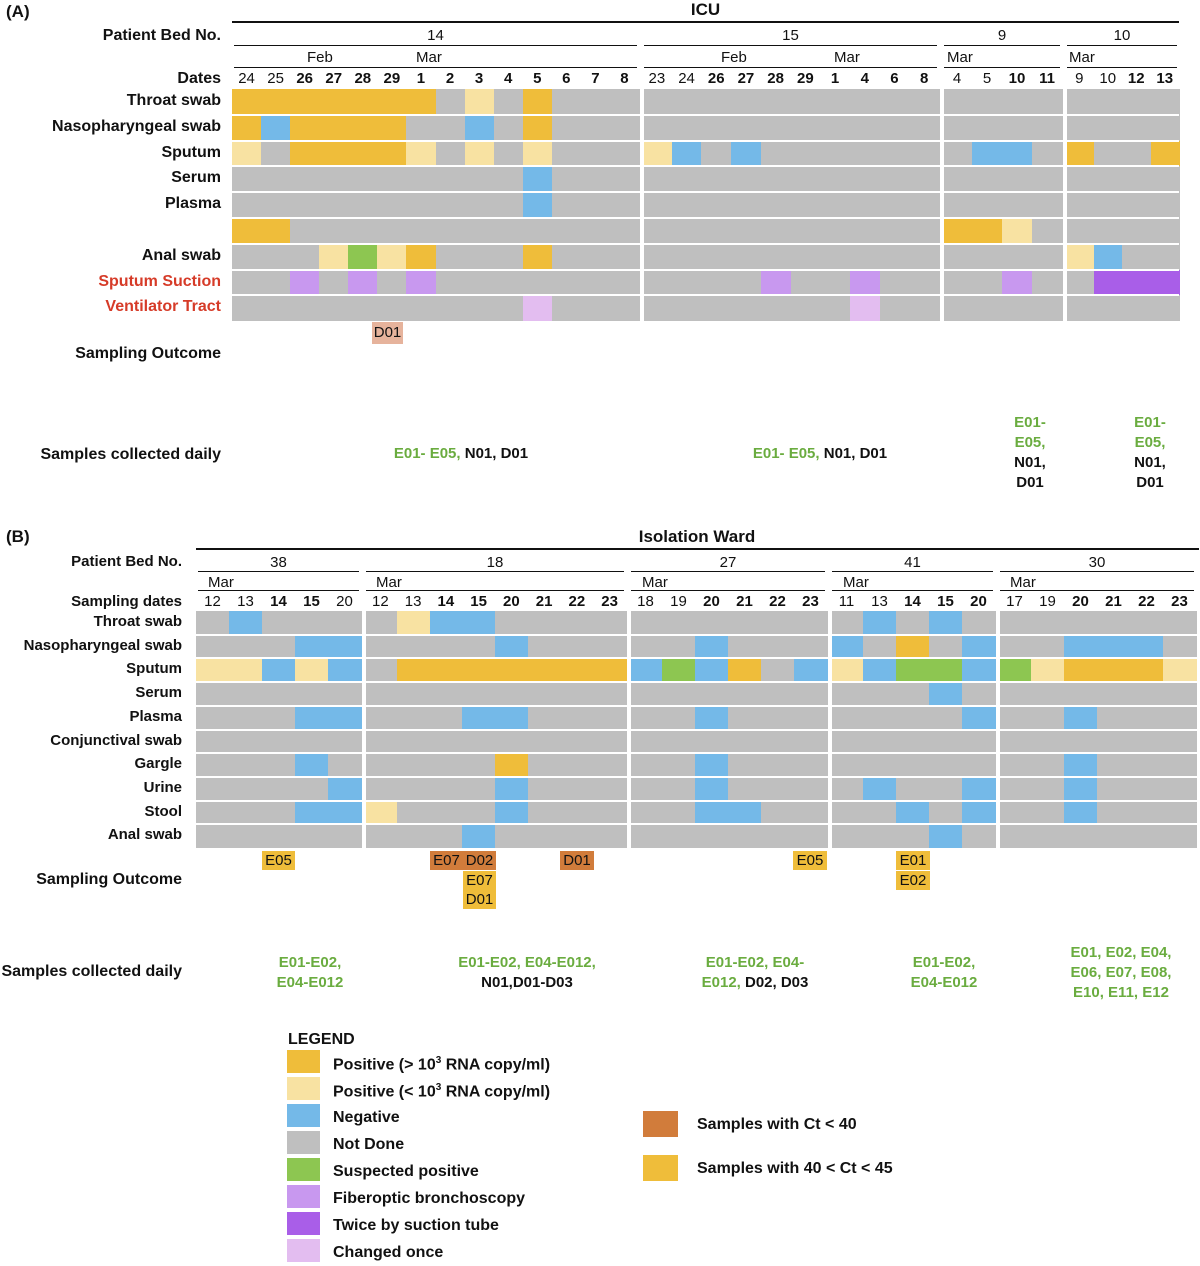  I want to click on outcome-badge-e01: E01, so click(913, 860).